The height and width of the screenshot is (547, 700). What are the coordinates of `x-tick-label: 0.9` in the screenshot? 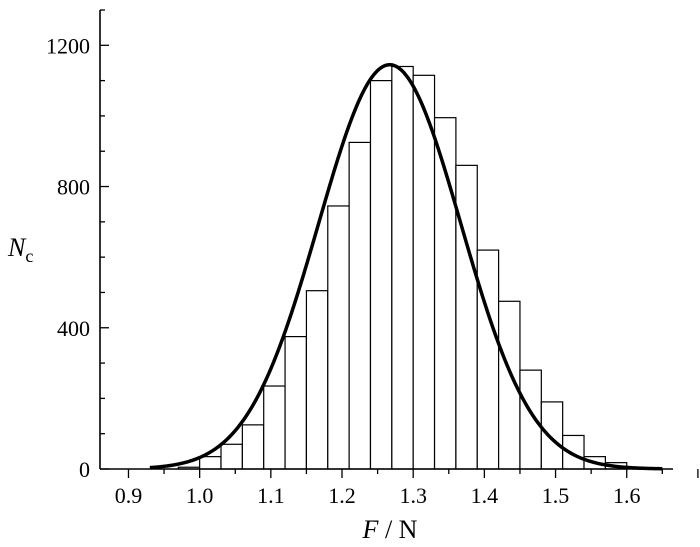 It's located at (129, 495).